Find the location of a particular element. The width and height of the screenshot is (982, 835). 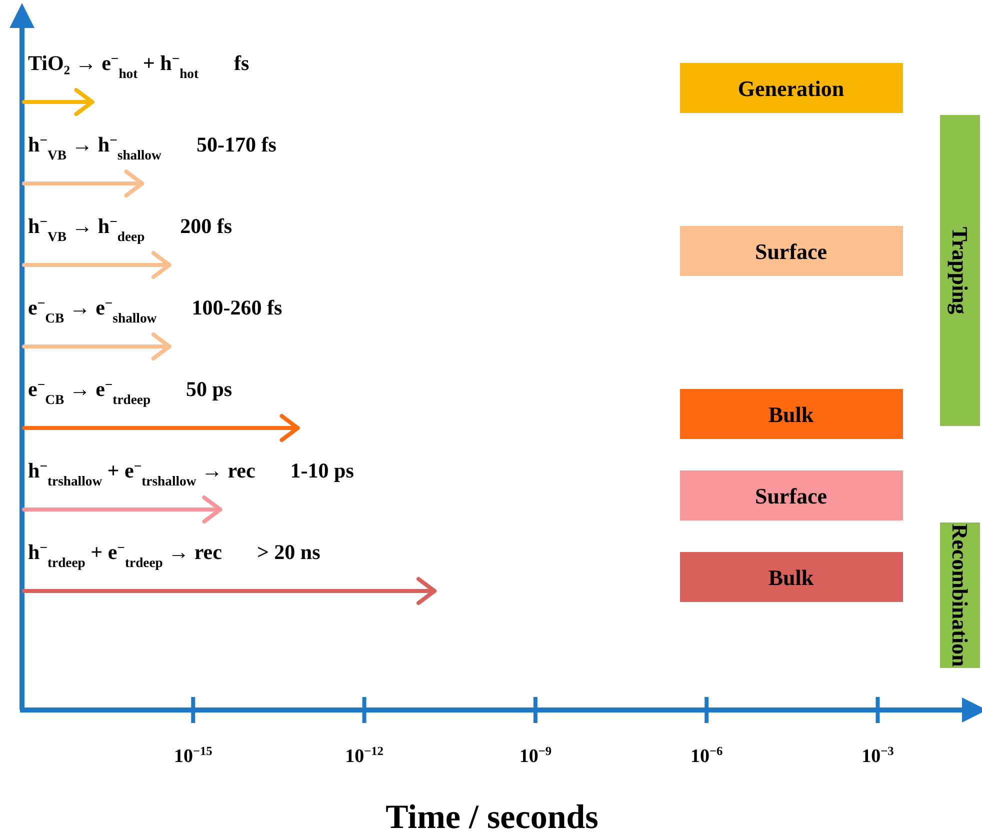

x-tick-label: 10$^{−9}$ is located at coordinates (535, 755).